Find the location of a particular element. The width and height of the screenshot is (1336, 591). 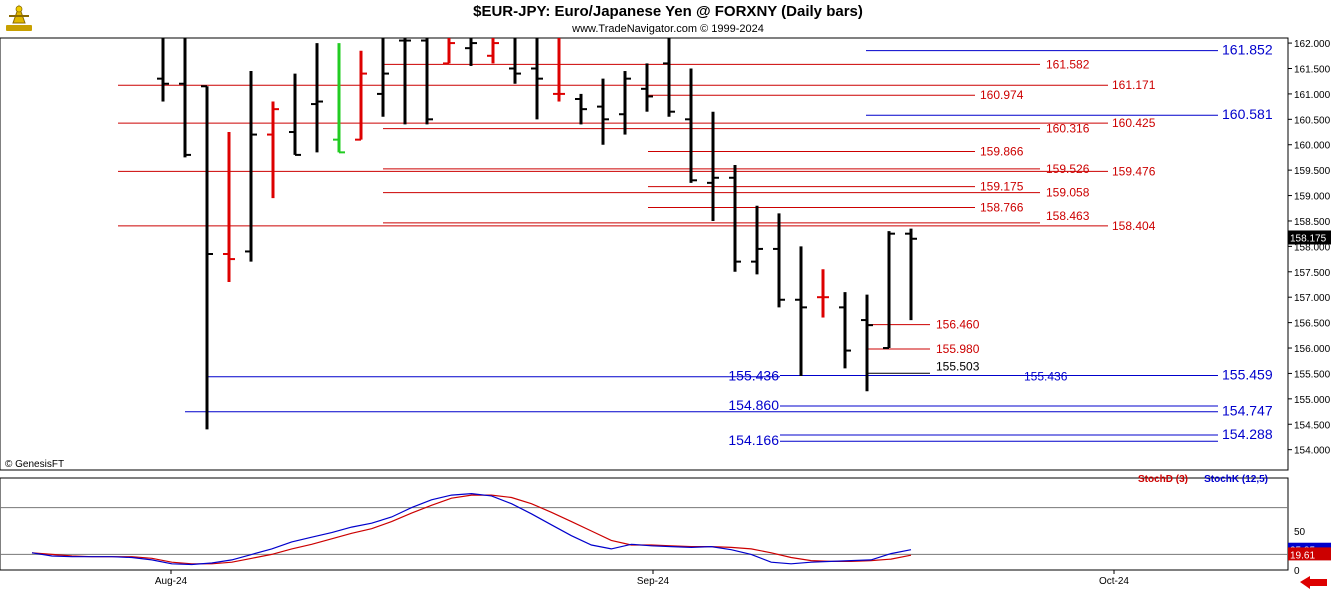

price-axis-tick-label: 154.500 is located at coordinates (1312, 425).